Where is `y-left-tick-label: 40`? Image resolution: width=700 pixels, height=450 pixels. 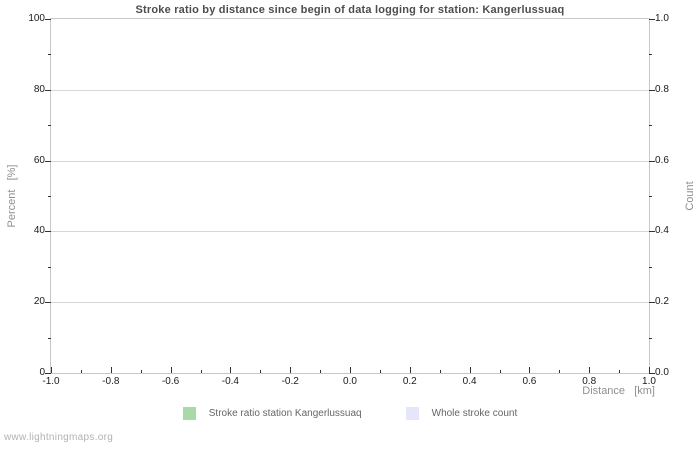
y-left-tick-label: 40 is located at coordinates (39, 231).